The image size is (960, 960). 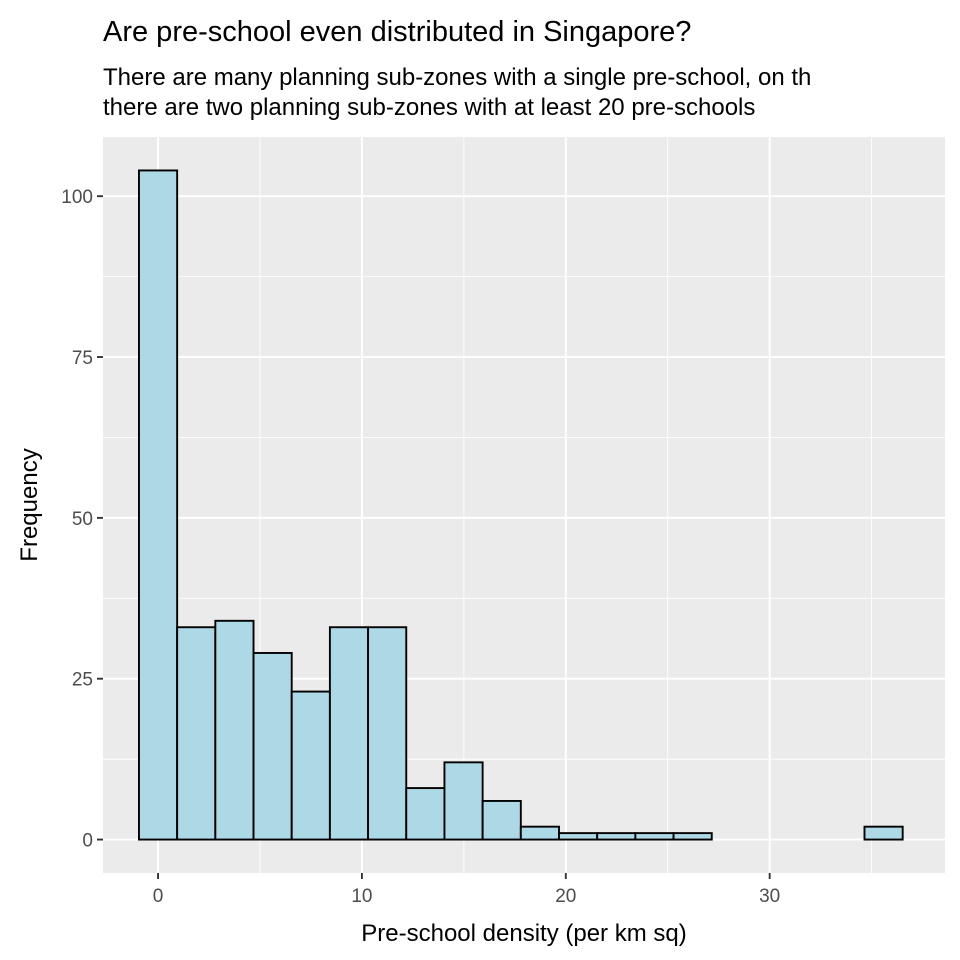 I want to click on x-tick-label: 30, so click(x=769, y=896).